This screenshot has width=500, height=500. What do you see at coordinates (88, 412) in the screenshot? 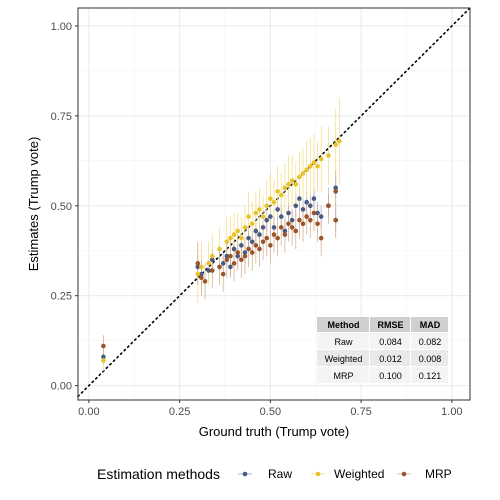
I see `x-tick-label: 0.00` at bounding box center [88, 412].